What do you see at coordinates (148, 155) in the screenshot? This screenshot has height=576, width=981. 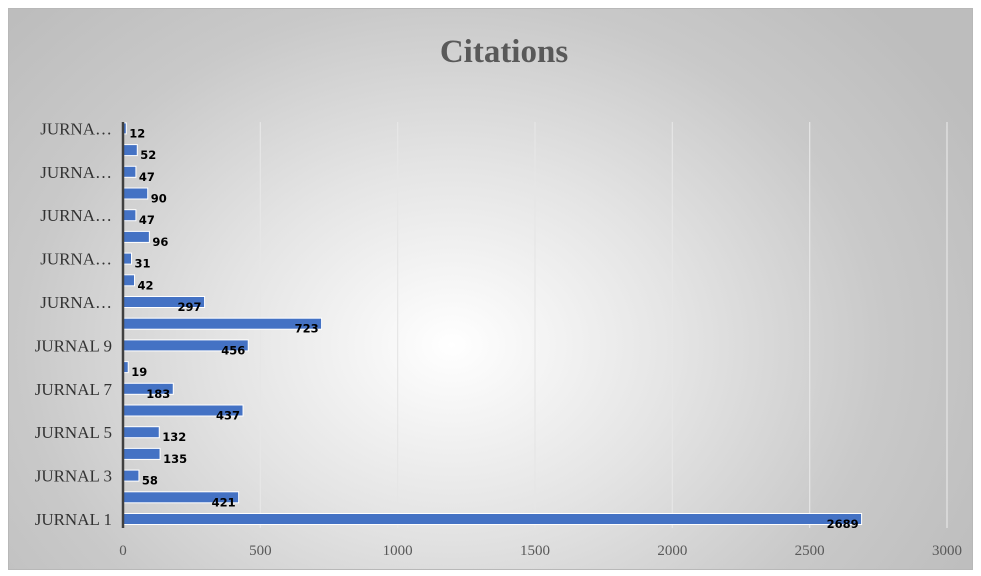 I see `data-label: 52` at bounding box center [148, 155].